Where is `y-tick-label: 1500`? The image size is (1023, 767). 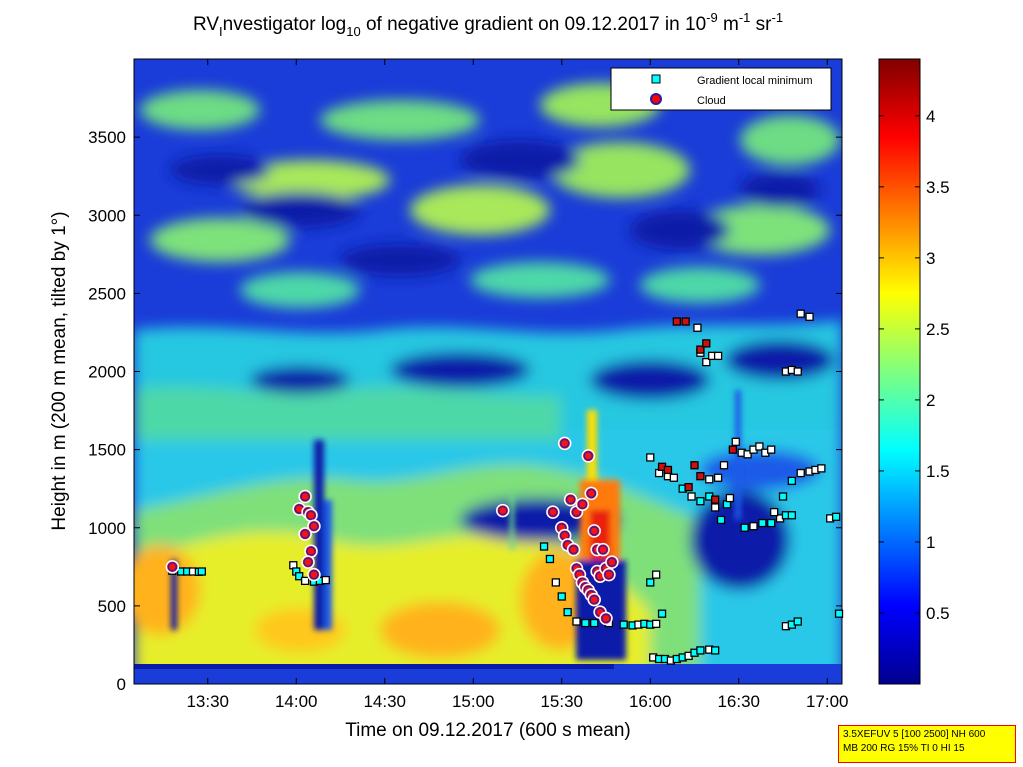
y-tick-label: 1500 is located at coordinates (107, 450).